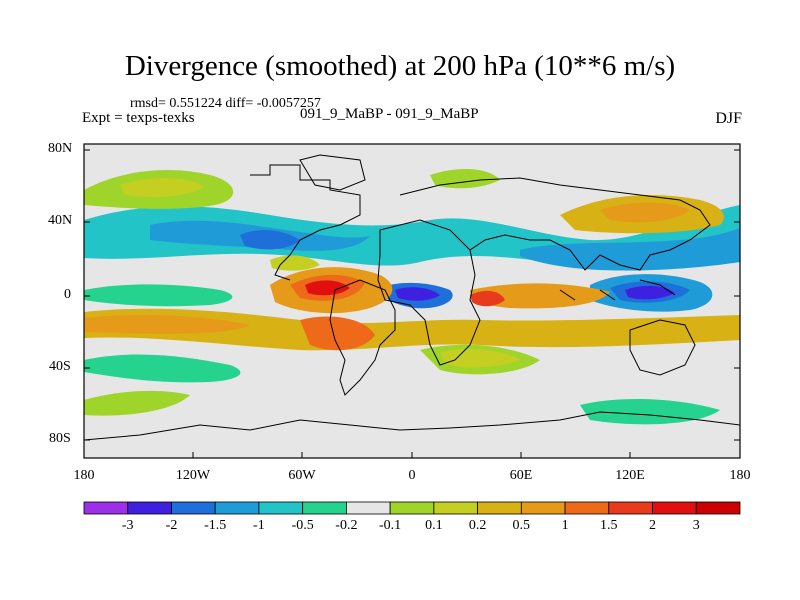 The width and height of the screenshot is (800, 600). I want to click on coast-africa, so click(429, 292).